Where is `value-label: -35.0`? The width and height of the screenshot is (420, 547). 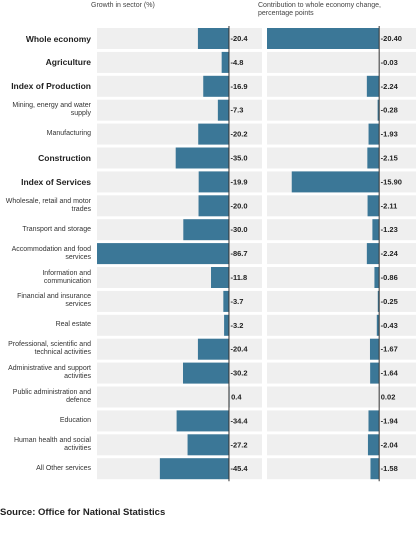 value-label: -35.0 is located at coordinates (238, 157).